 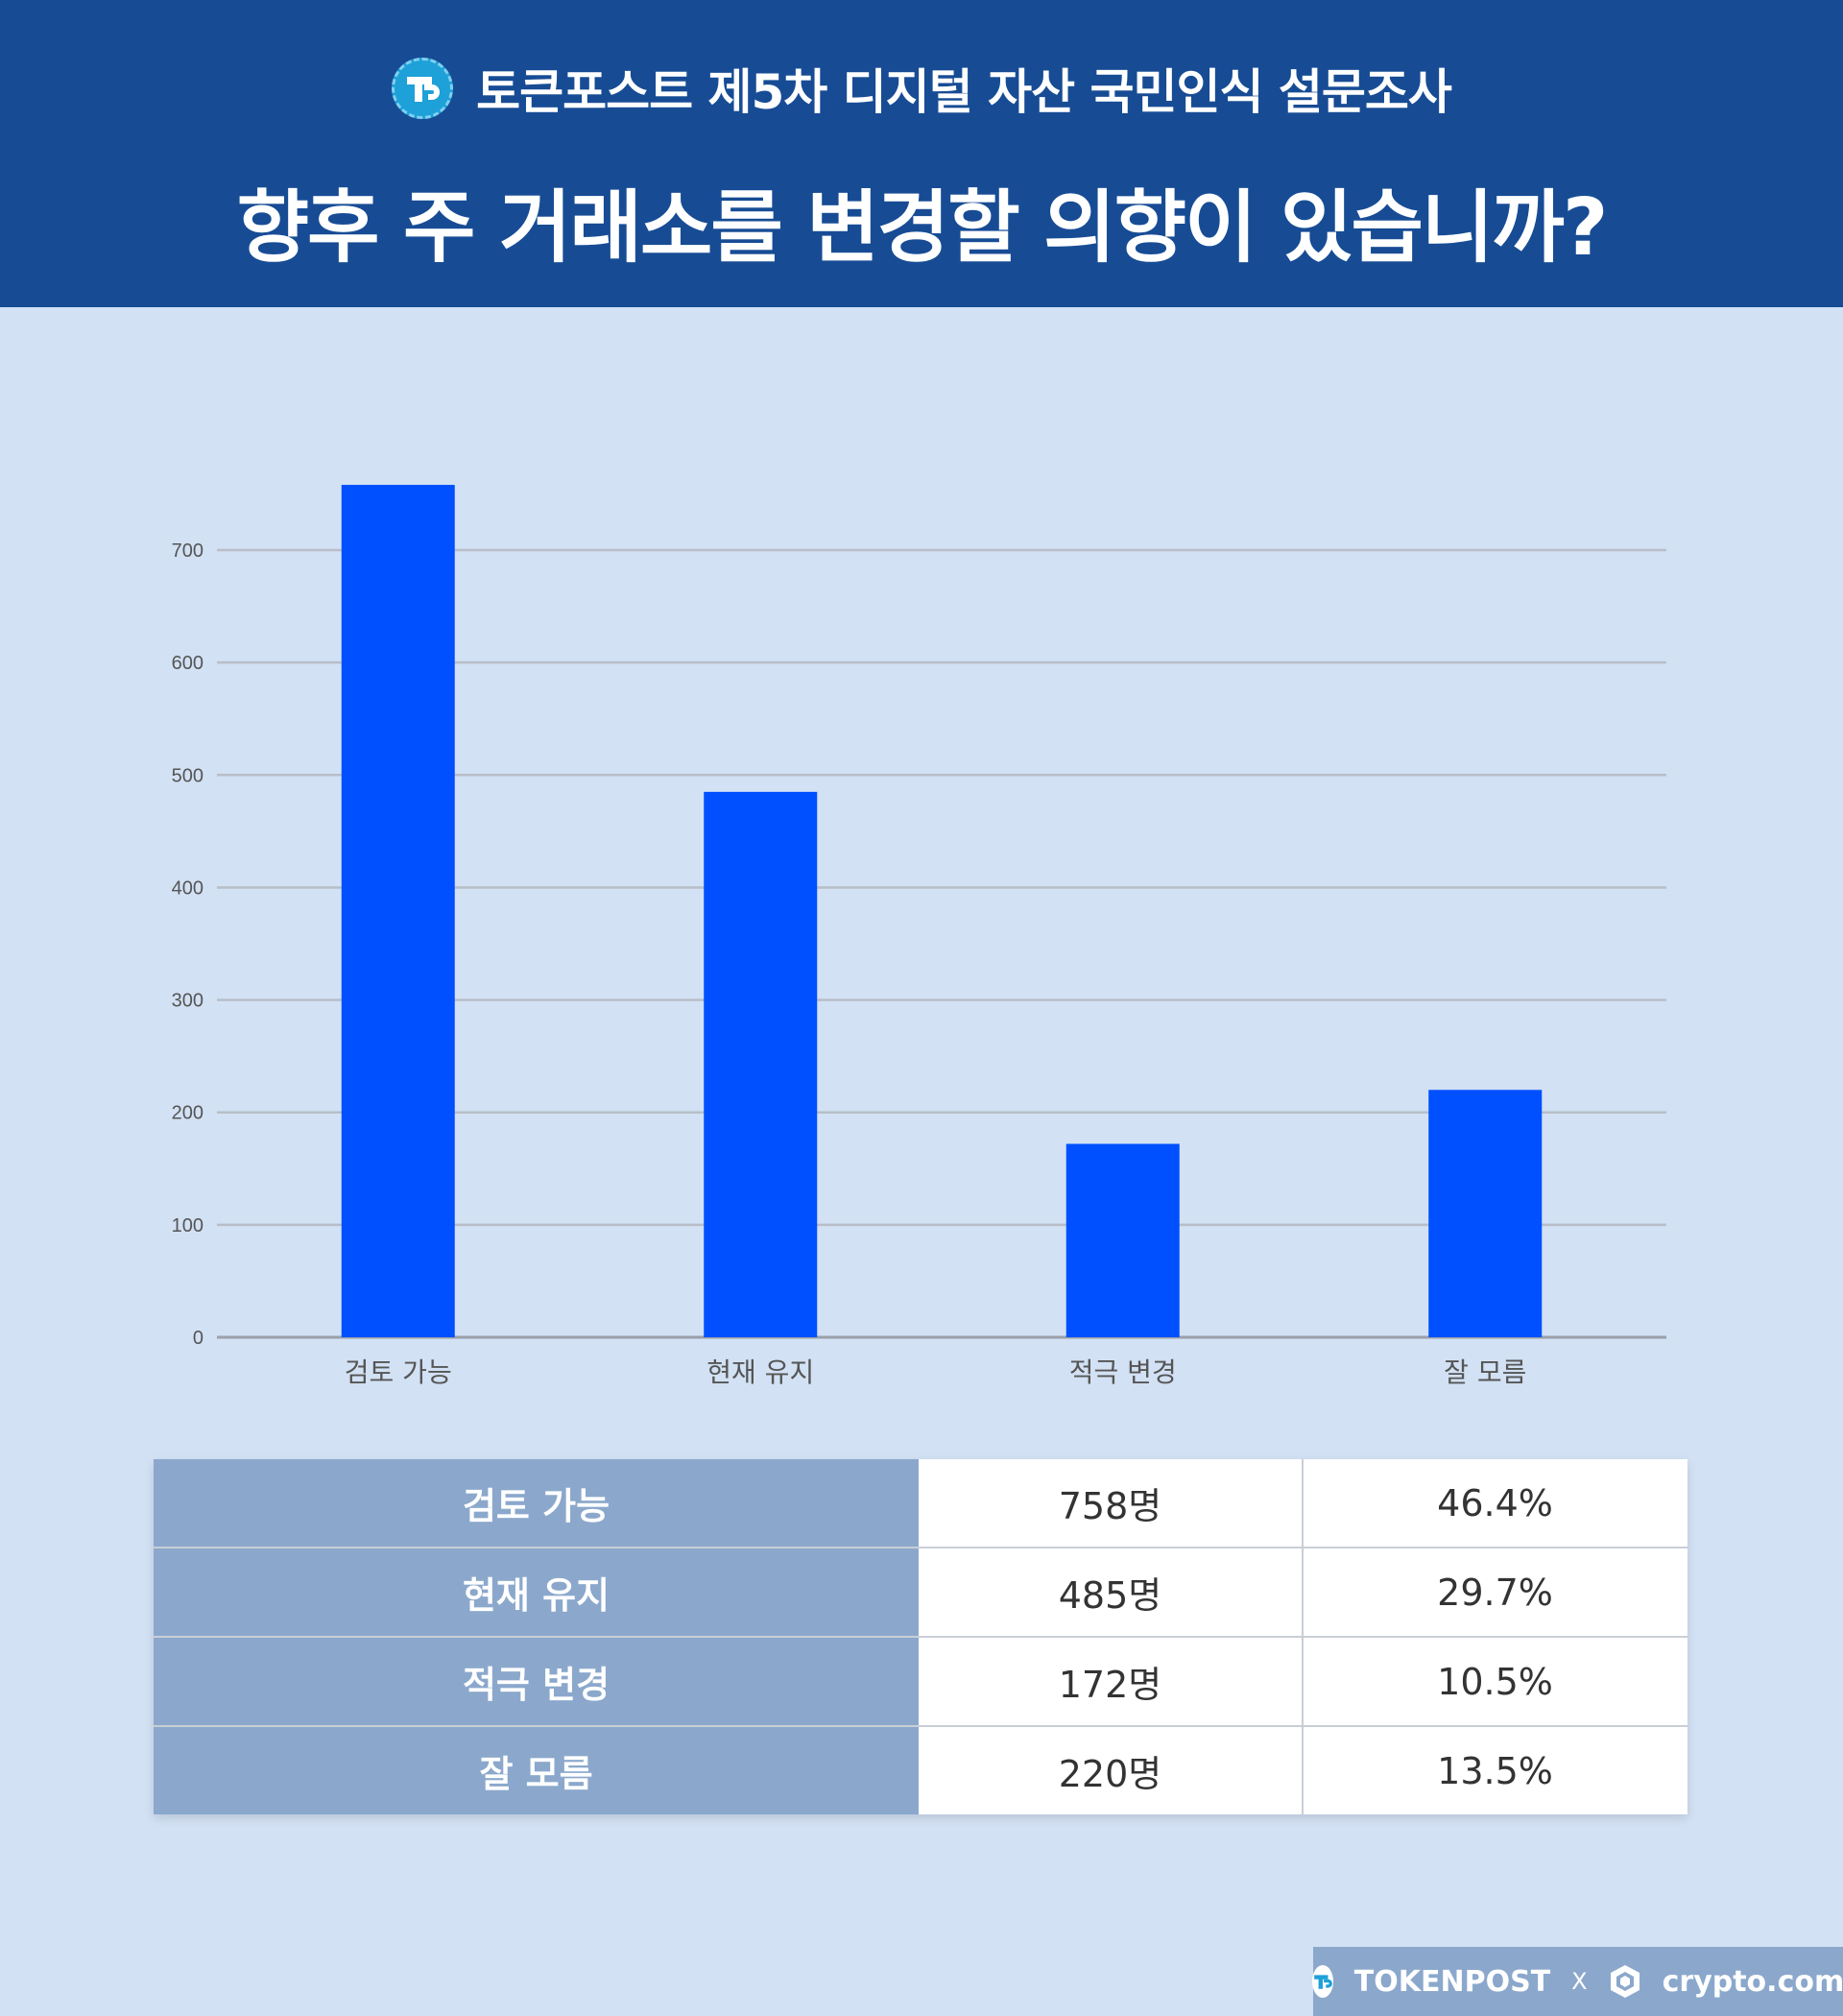 I want to click on y-tick-label: 500, so click(x=187, y=776).